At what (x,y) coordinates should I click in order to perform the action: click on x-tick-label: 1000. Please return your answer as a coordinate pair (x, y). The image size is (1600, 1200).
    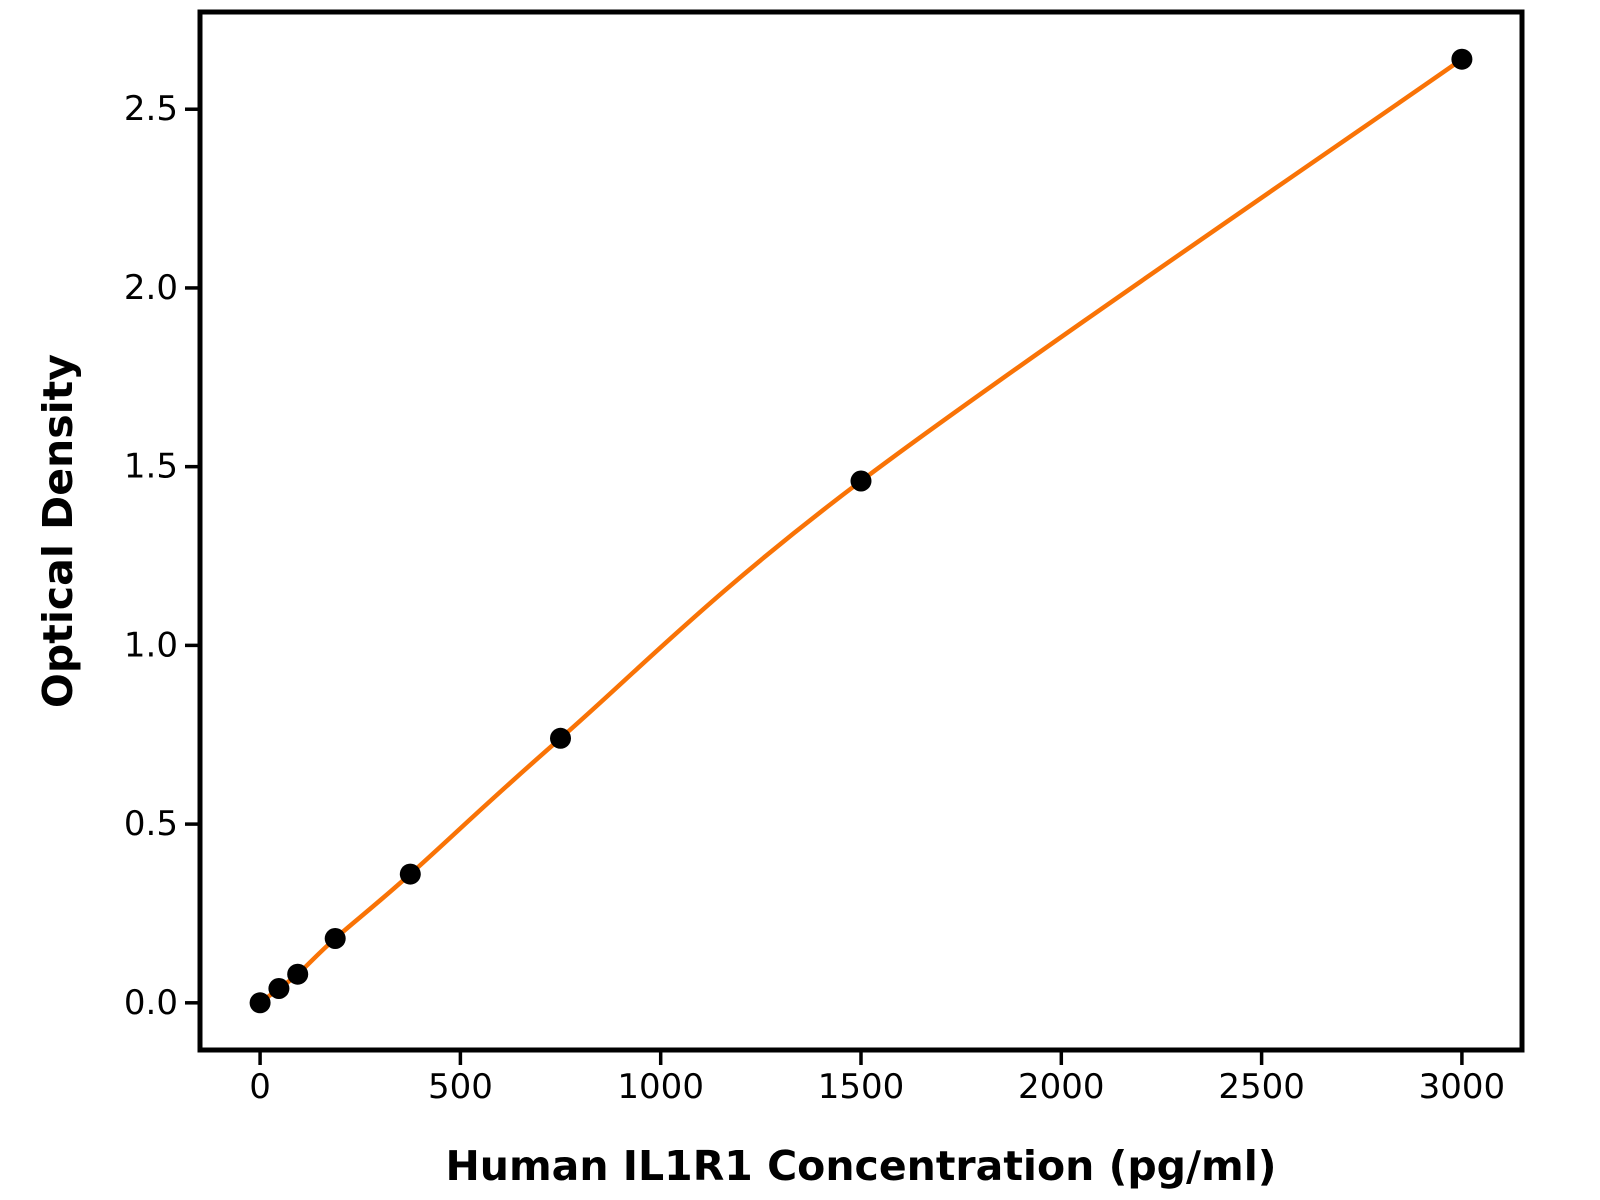
    Looking at the image, I should click on (660, 1087).